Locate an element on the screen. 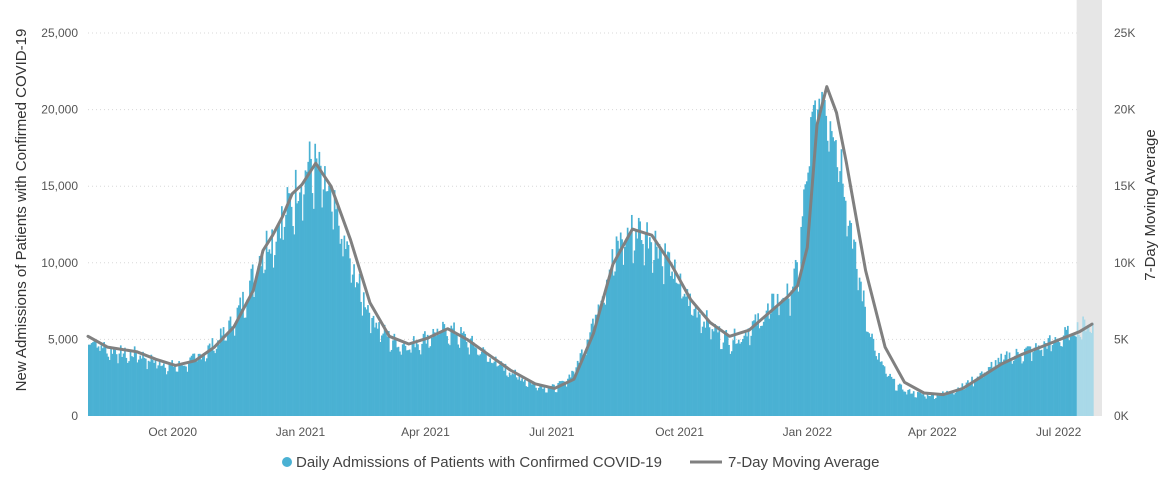  legend-label-line: 7-Day Moving Average is located at coordinates (803, 462).